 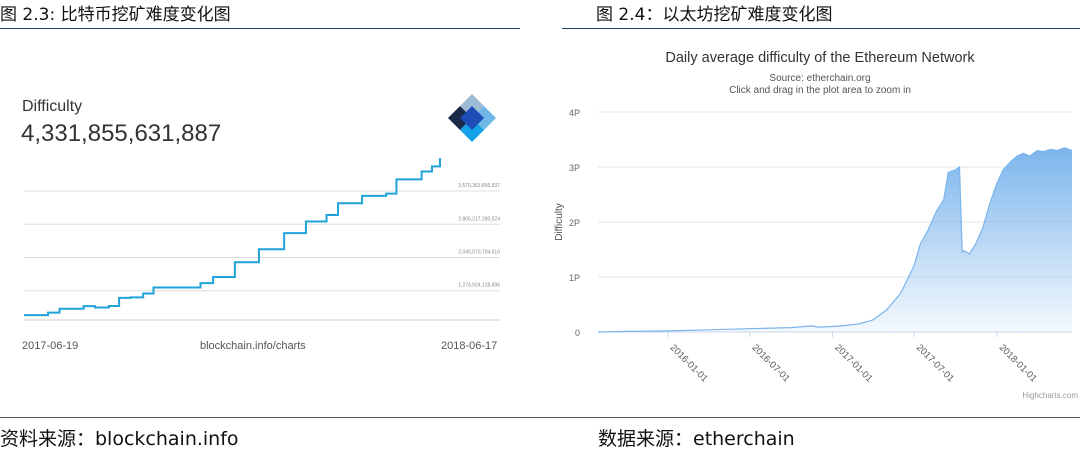 What do you see at coordinates (479, 252) in the screenshot?
I see `left-gridline-label: 2,040,070,704,510` at bounding box center [479, 252].